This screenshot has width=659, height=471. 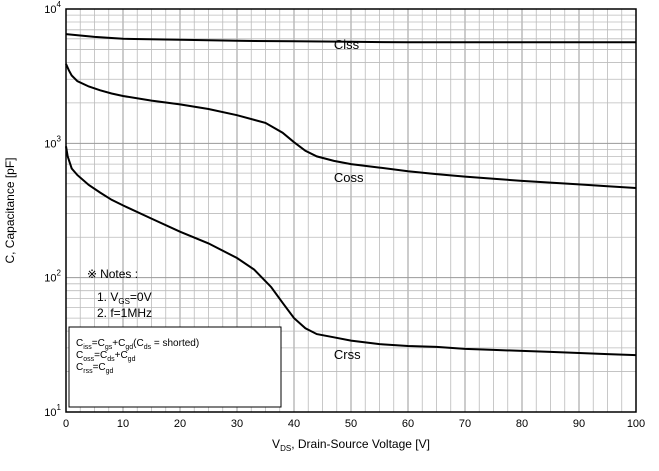 I want to click on y-tick-exponent: 3, so click(x=59, y=138).